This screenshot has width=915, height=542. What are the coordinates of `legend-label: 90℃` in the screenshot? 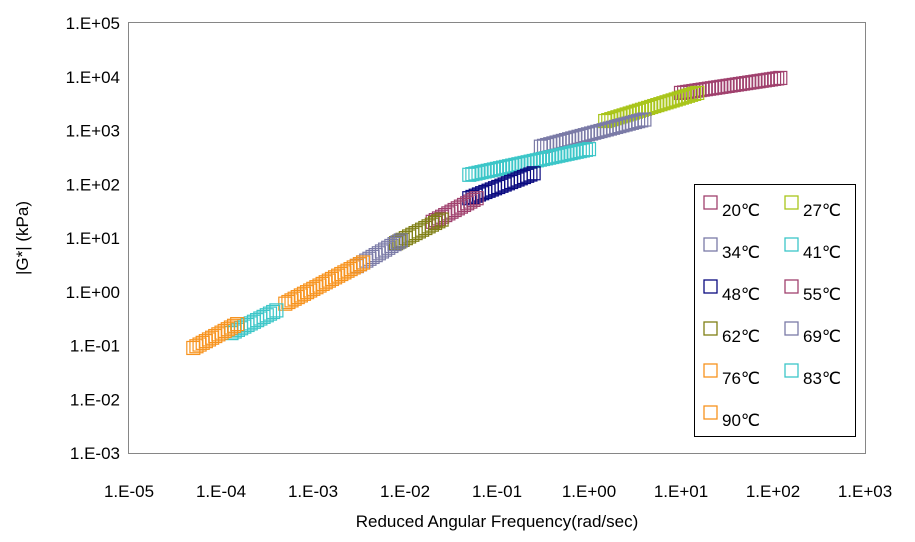 It's located at (741, 420).